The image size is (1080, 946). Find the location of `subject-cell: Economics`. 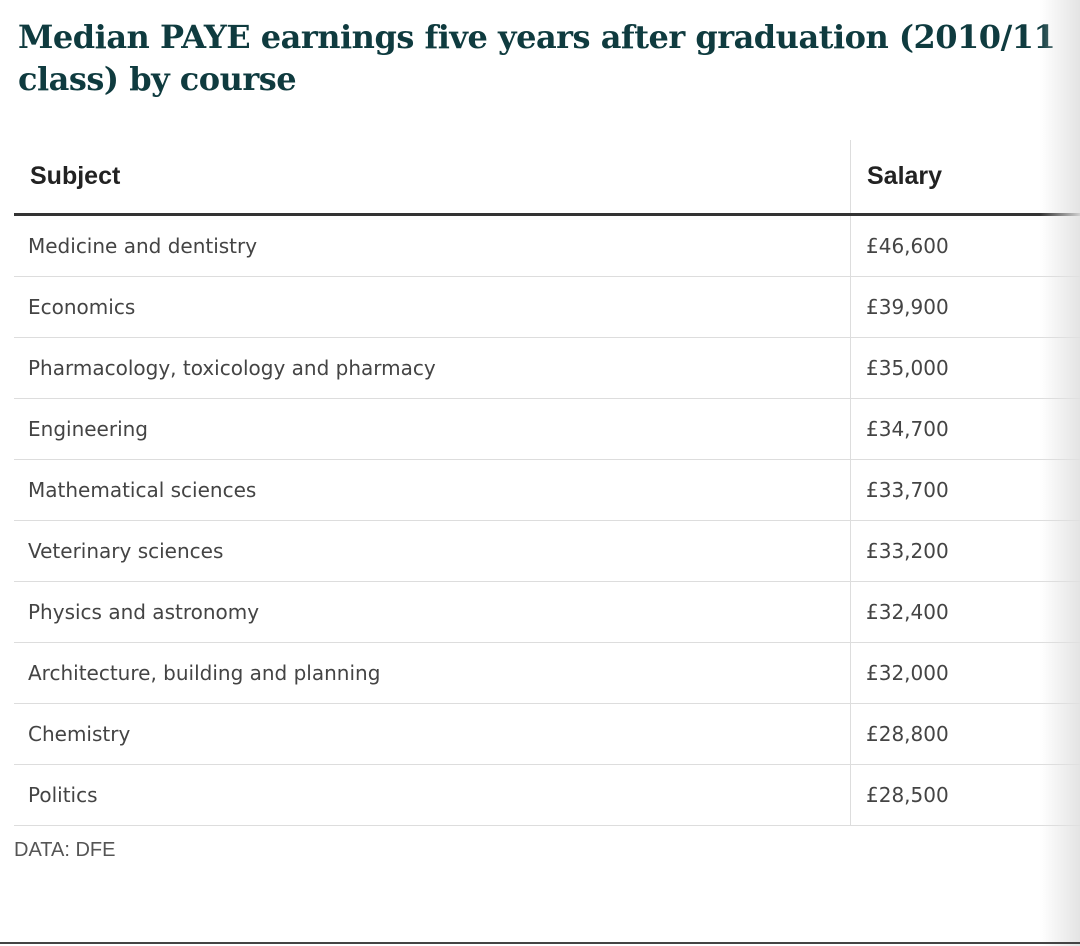

subject-cell: Economics is located at coordinates (432, 307).